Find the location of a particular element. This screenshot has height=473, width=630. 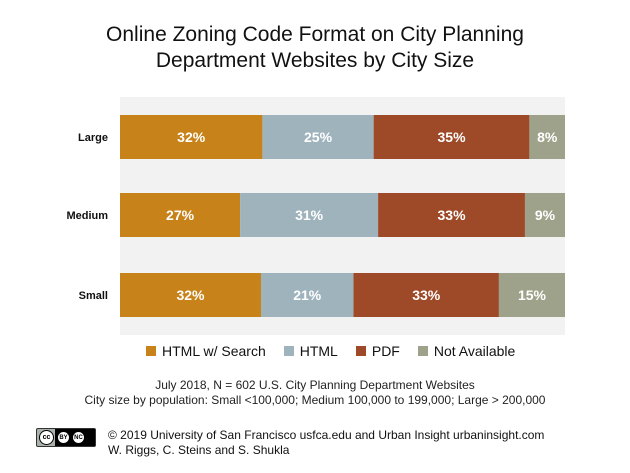

bar-segment-small-html is located at coordinates (307, 295).